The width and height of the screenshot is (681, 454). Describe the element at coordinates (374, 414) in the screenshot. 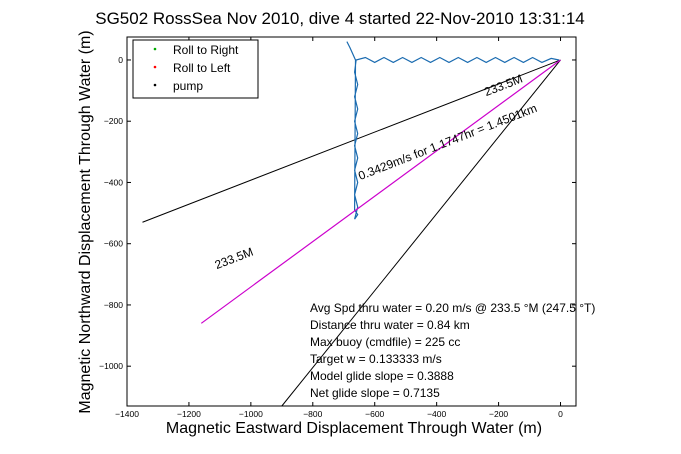

I see `x-tick-label: −600` at that location.